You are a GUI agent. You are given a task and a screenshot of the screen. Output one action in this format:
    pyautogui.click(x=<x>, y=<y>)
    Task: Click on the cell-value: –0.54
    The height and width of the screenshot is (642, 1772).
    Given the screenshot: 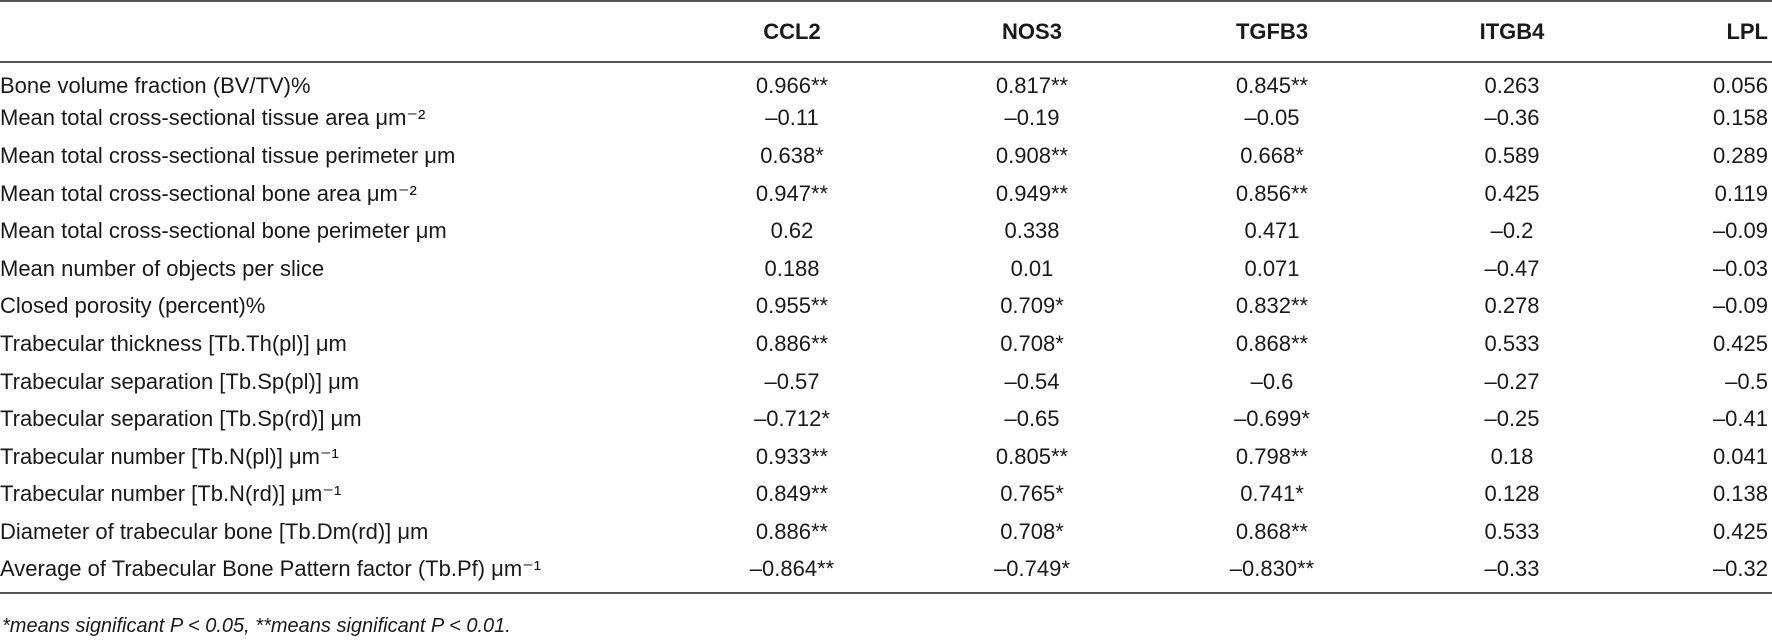 What is the action you would take?
    pyautogui.click(x=1032, y=381)
    